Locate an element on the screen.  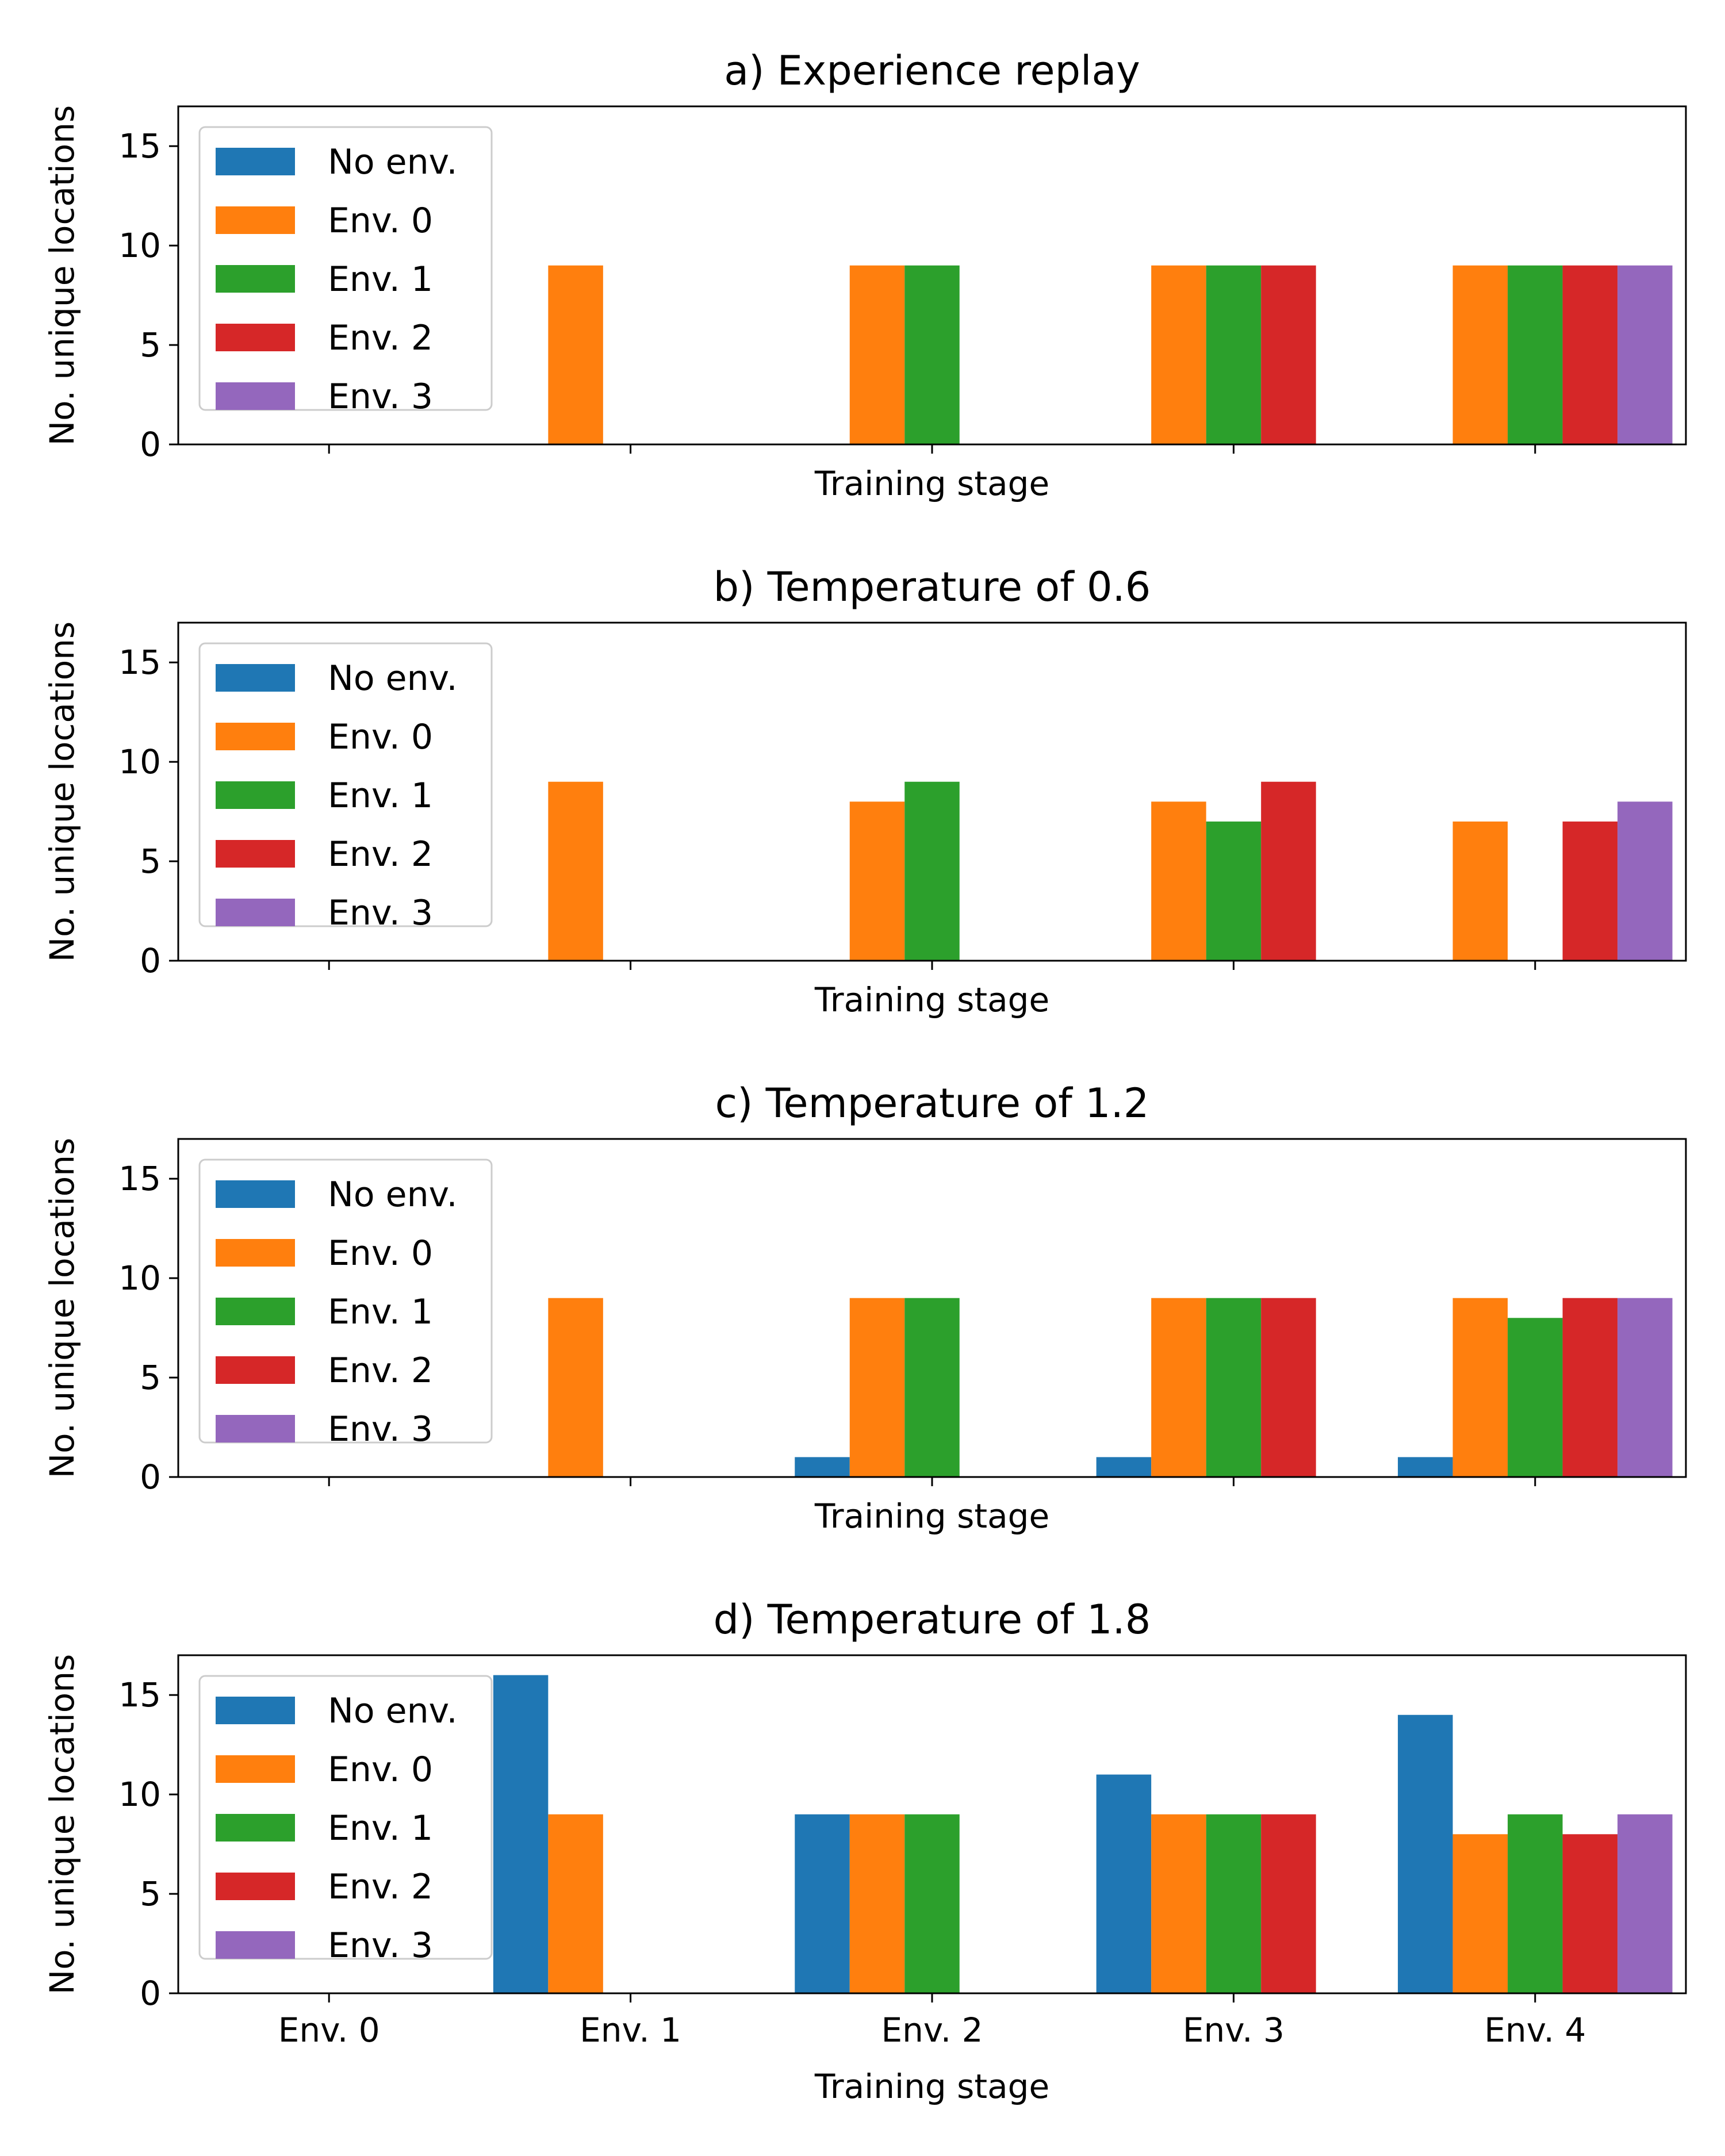
chart-title: d) Temperature of 1.8 is located at coordinates (932, 1619).